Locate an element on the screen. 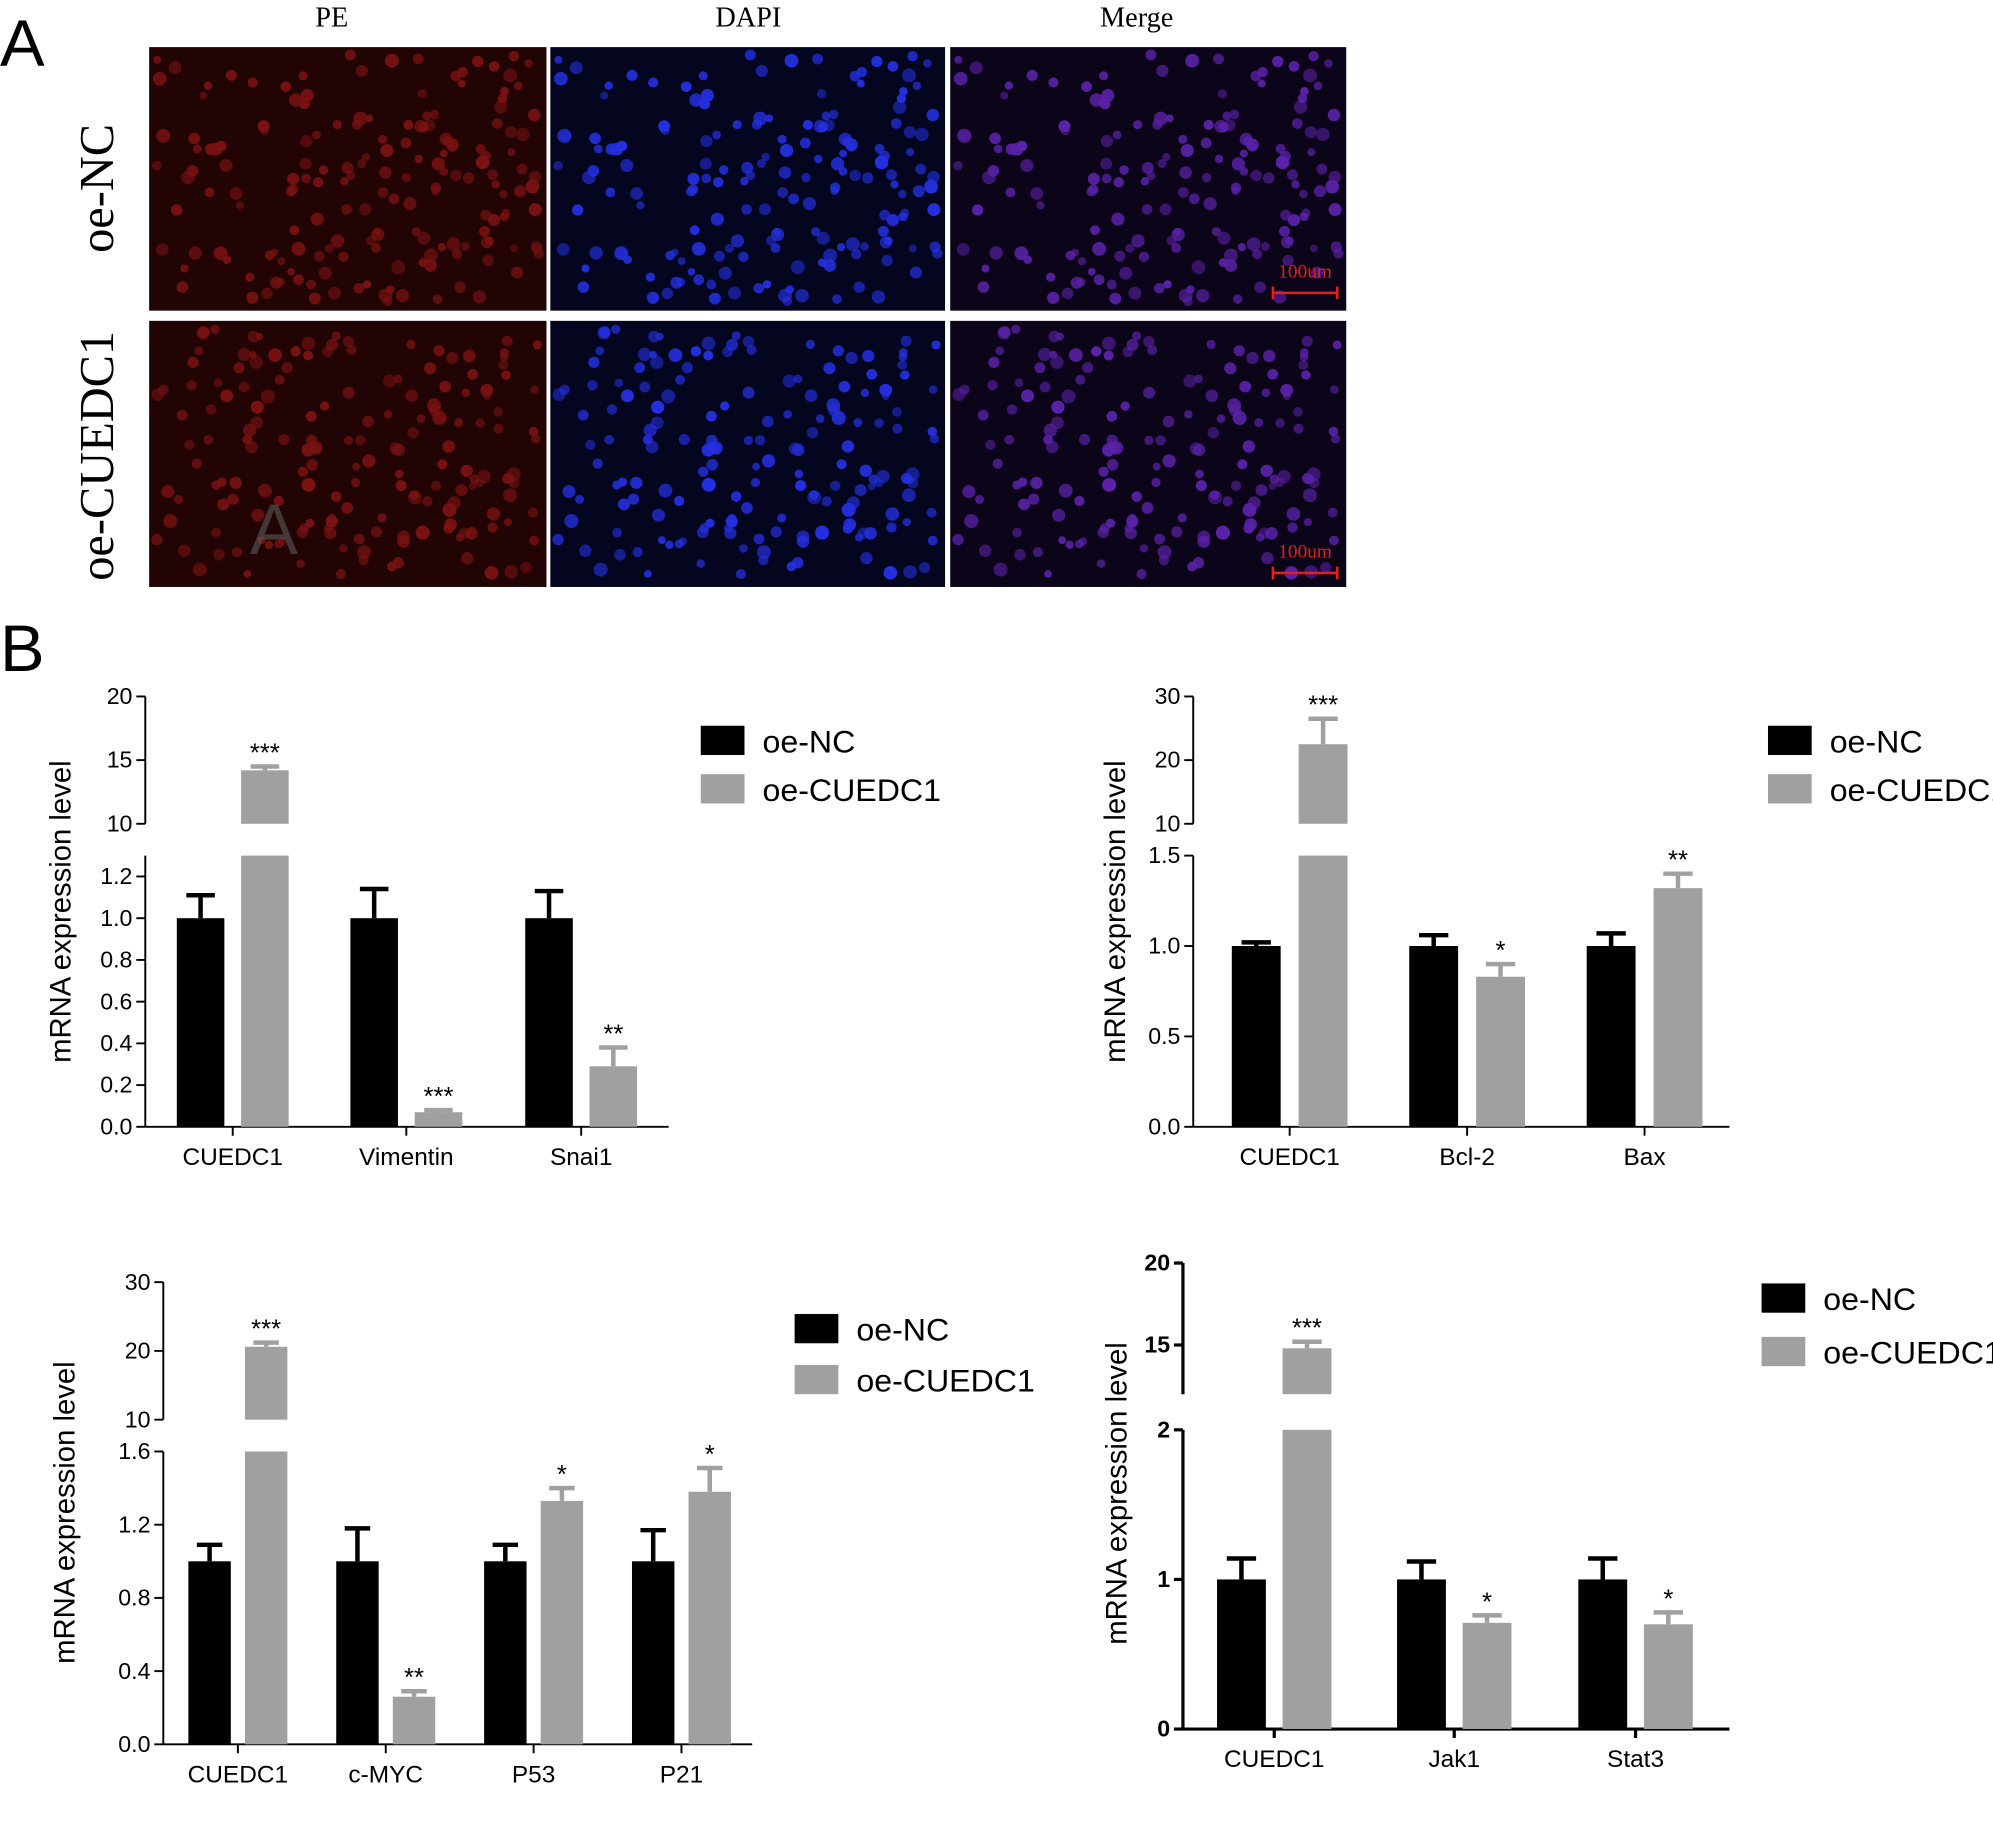 This screenshot has width=1993, height=1822. y-tick-label: 0.0 is located at coordinates (1164, 1127).